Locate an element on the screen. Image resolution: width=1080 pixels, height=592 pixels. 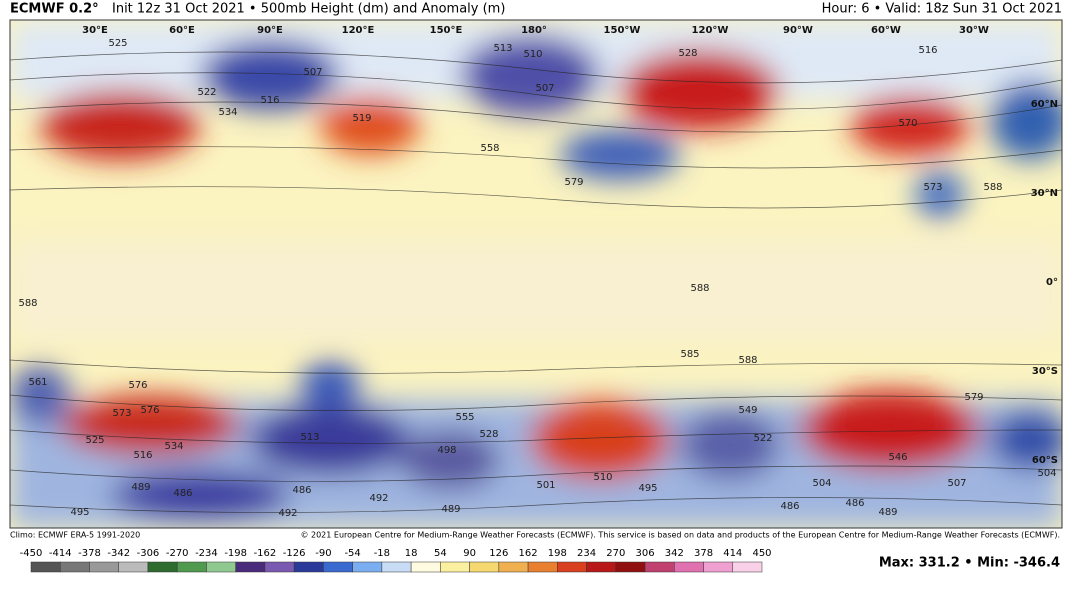
contour-label: 570 is located at coordinates (907, 123).